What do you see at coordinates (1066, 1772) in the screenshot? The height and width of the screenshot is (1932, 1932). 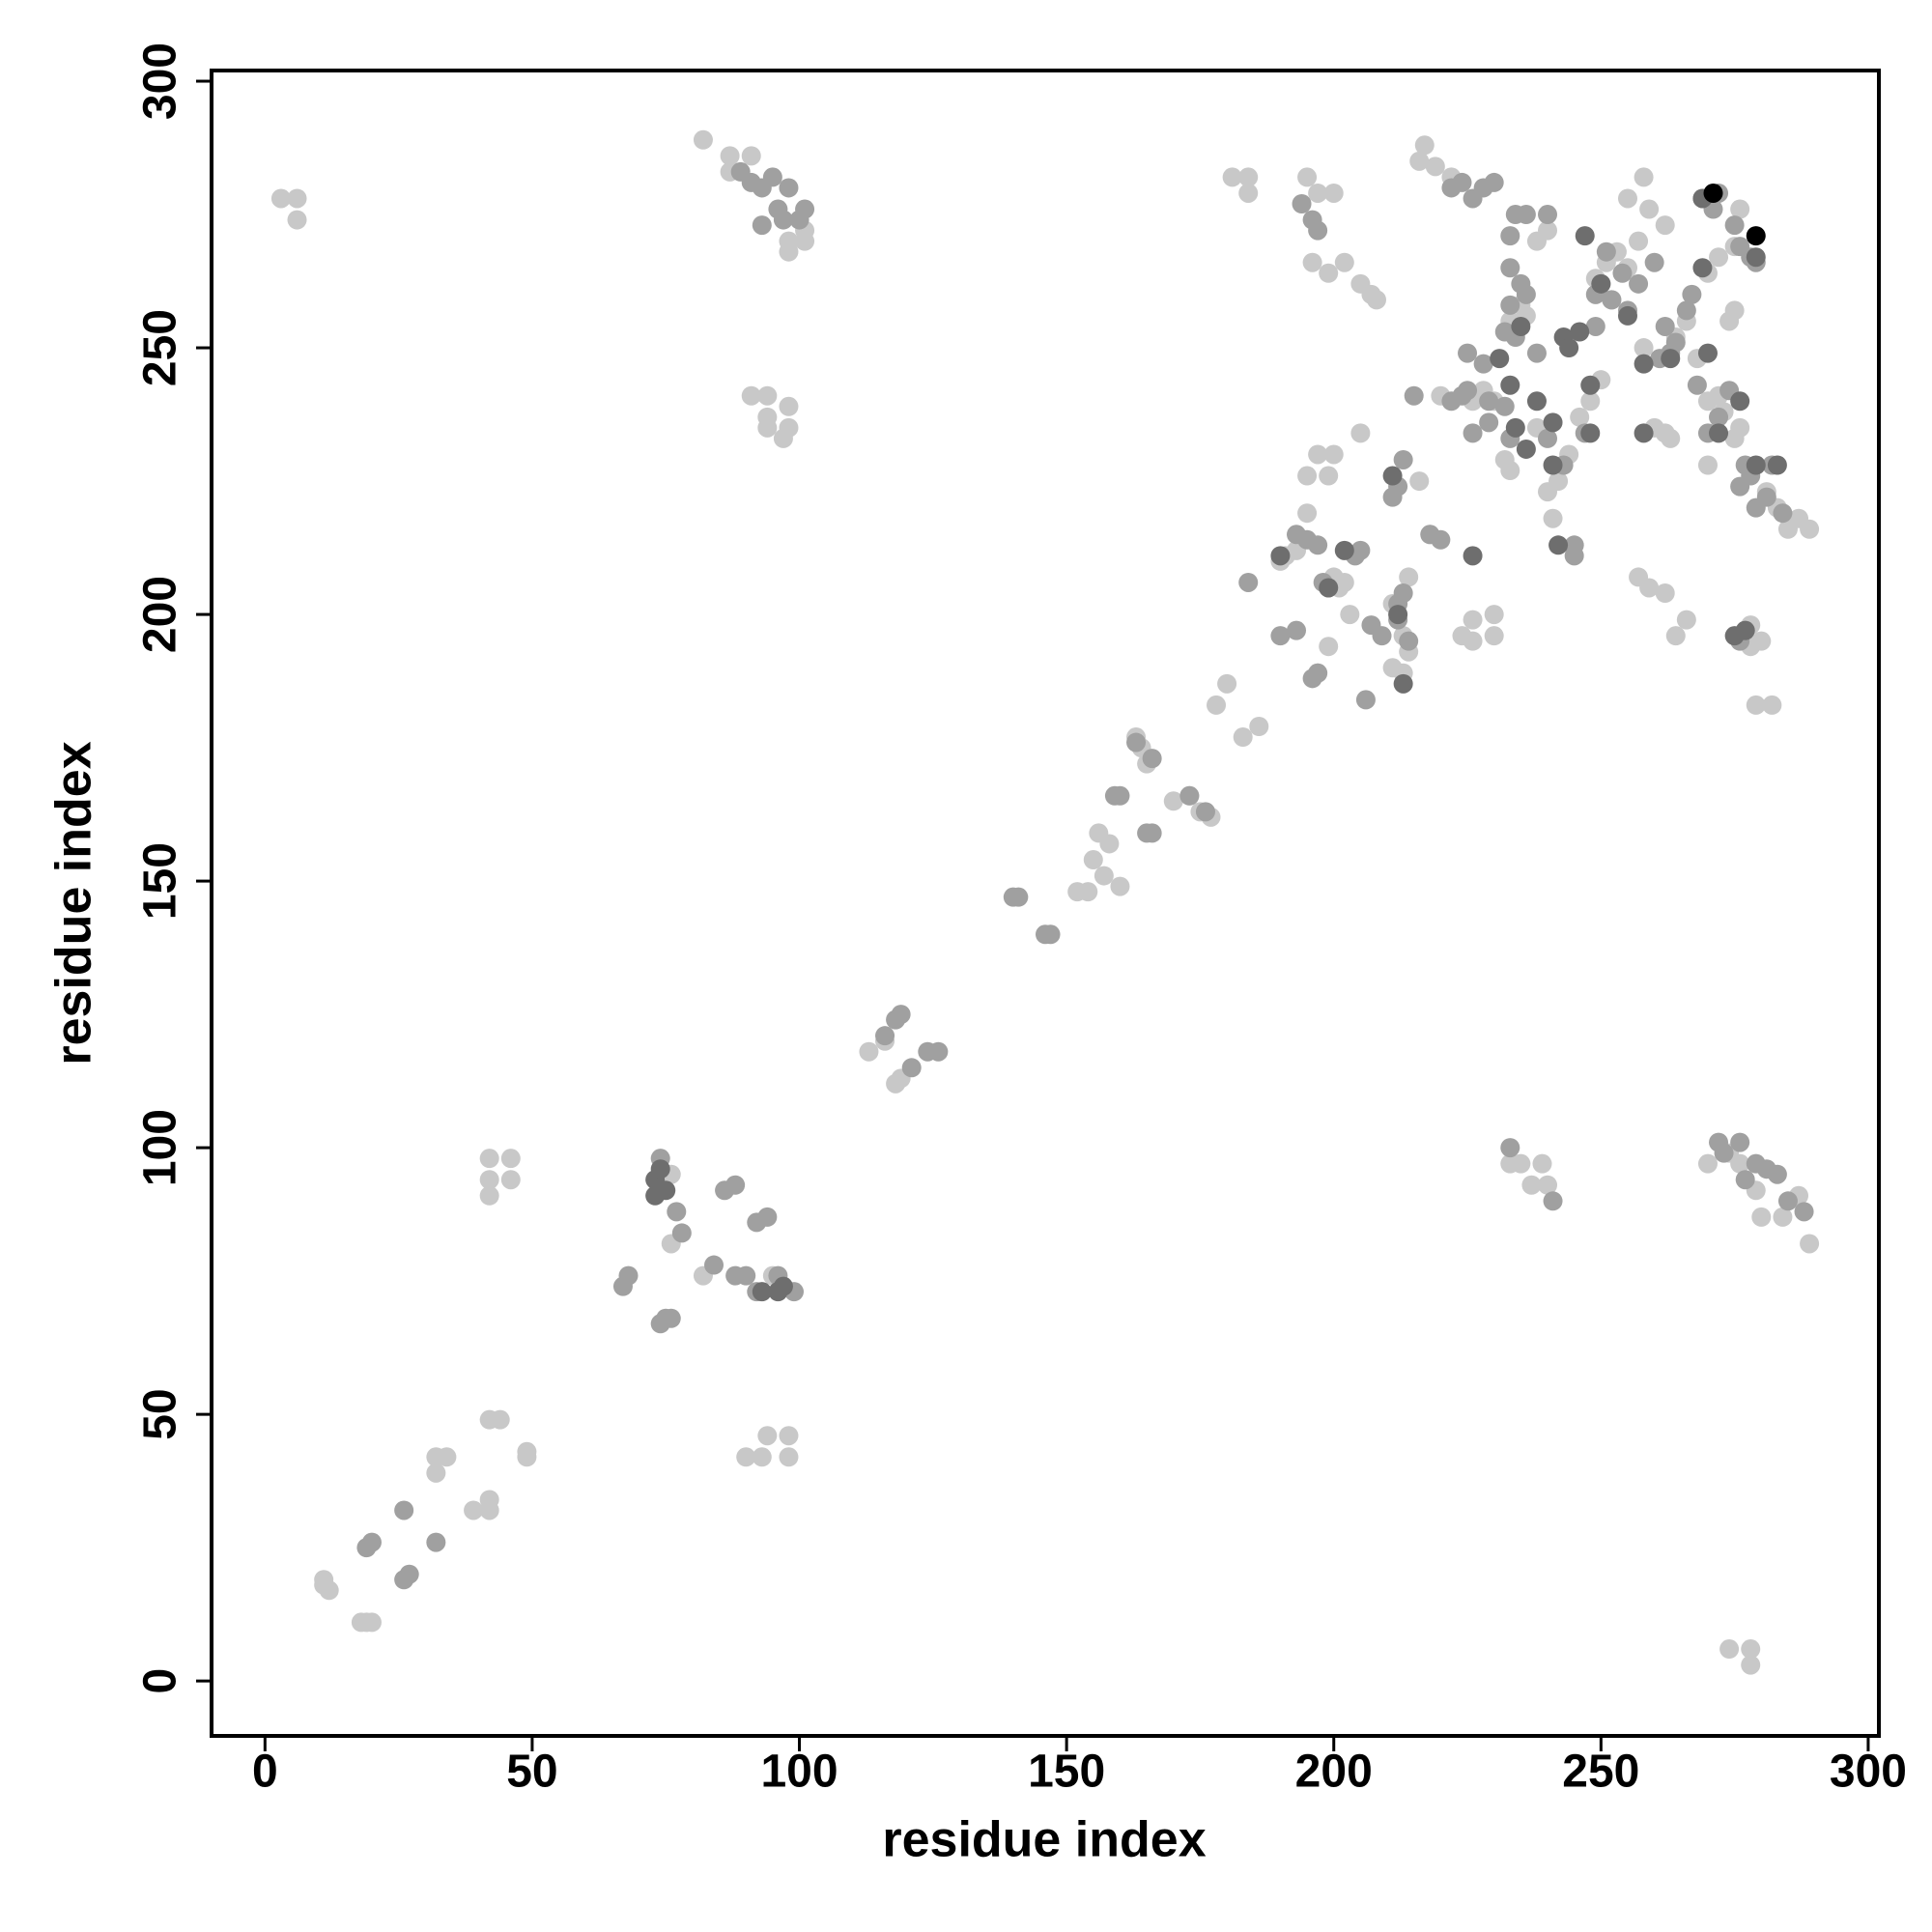 I see `x-tick-label: 150` at bounding box center [1066, 1772].